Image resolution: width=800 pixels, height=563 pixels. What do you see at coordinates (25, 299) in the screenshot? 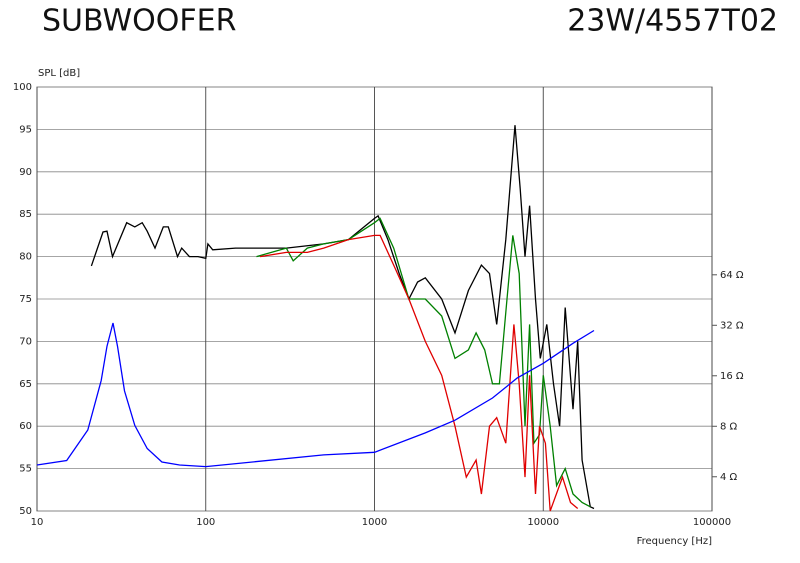
I see `y-tick-label: 75` at bounding box center [25, 299].